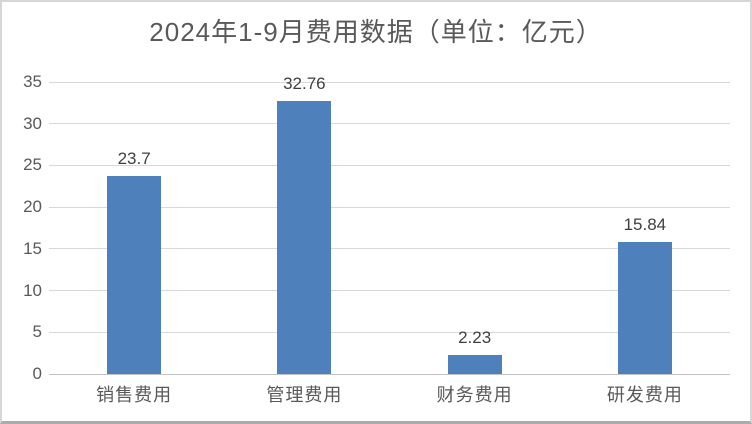 This screenshot has height=424, width=752. Describe the element at coordinates (475, 338) in the screenshot. I see `data-label: 2.23` at that location.